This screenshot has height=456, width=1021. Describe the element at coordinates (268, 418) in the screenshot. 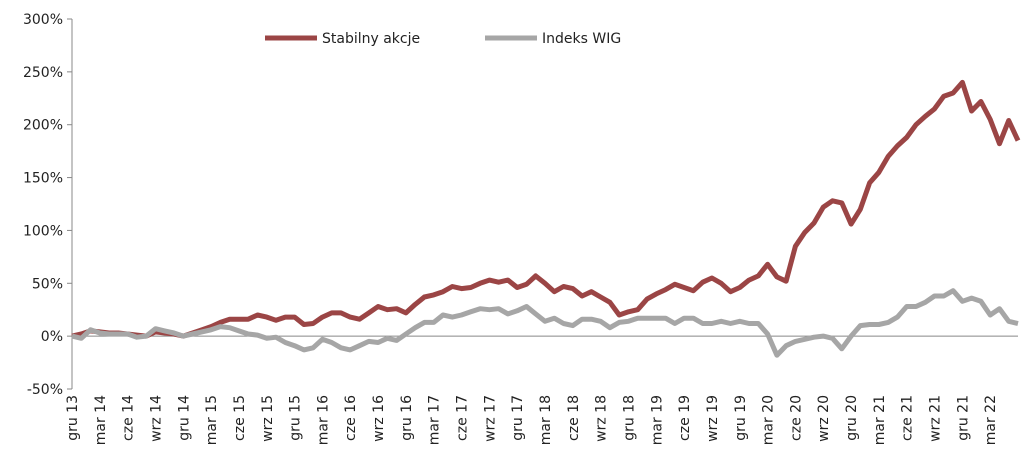

I see `x-tick-label: wrz 15` at that location.